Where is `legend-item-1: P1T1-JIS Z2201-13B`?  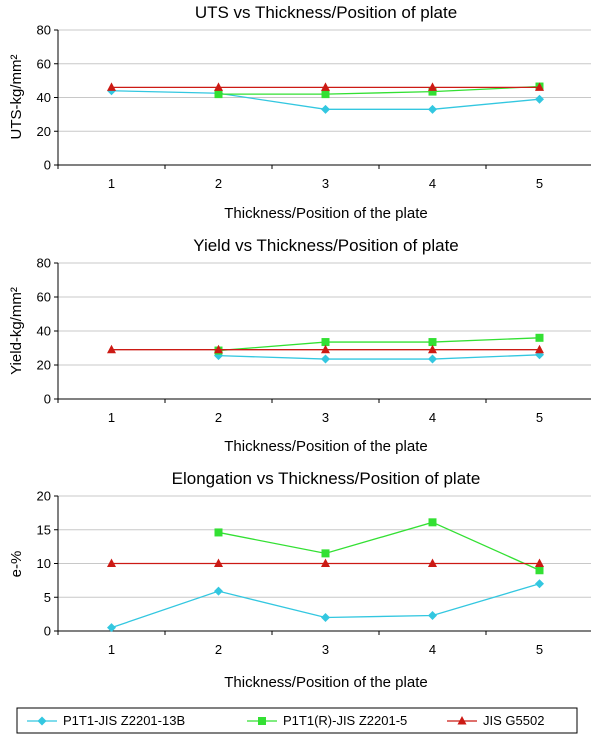
legend-item-1: P1T1-JIS Z2201-13B is located at coordinates (106, 720).